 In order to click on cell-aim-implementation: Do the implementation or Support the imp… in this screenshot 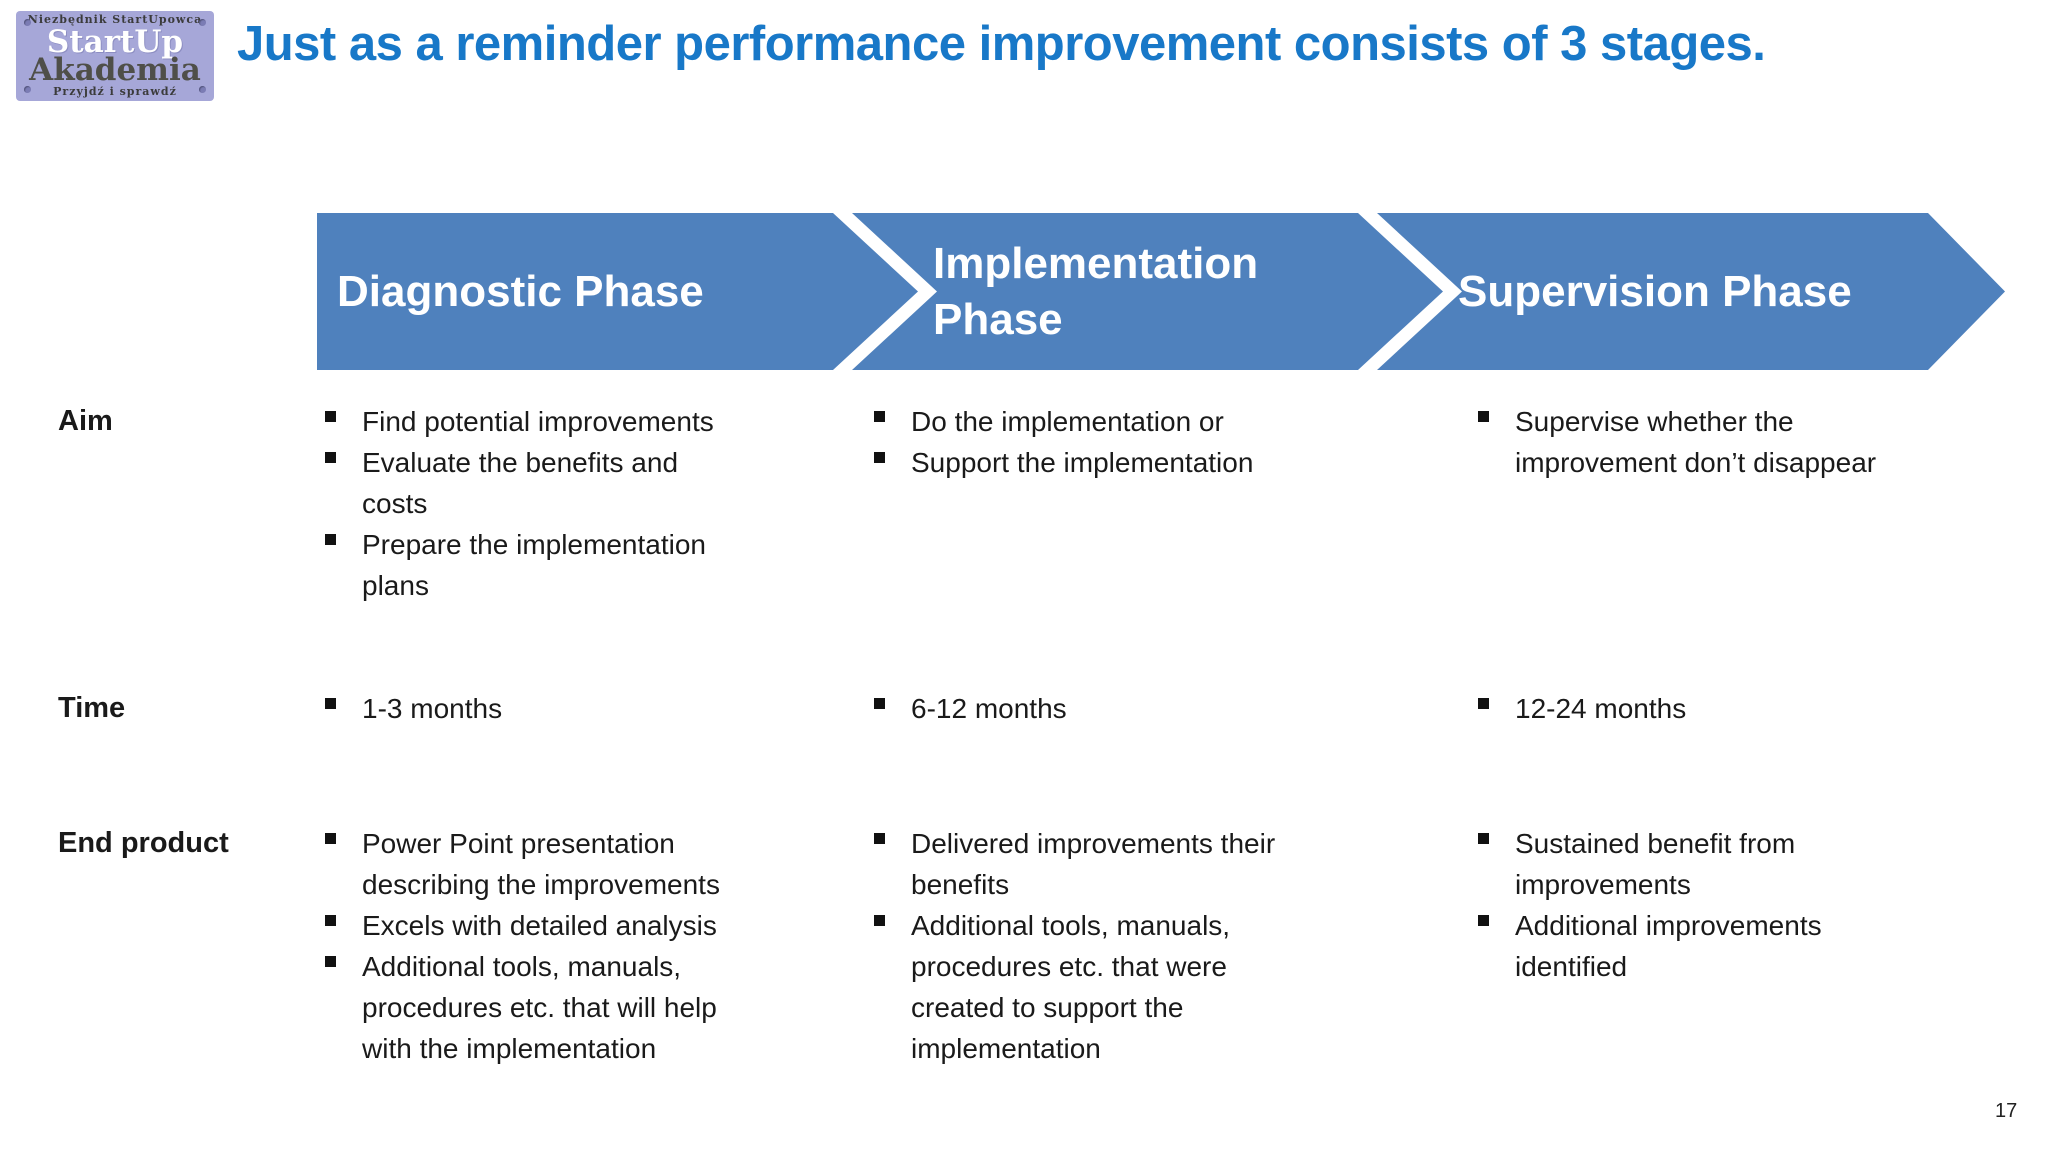, I will do `click(1119, 442)`.